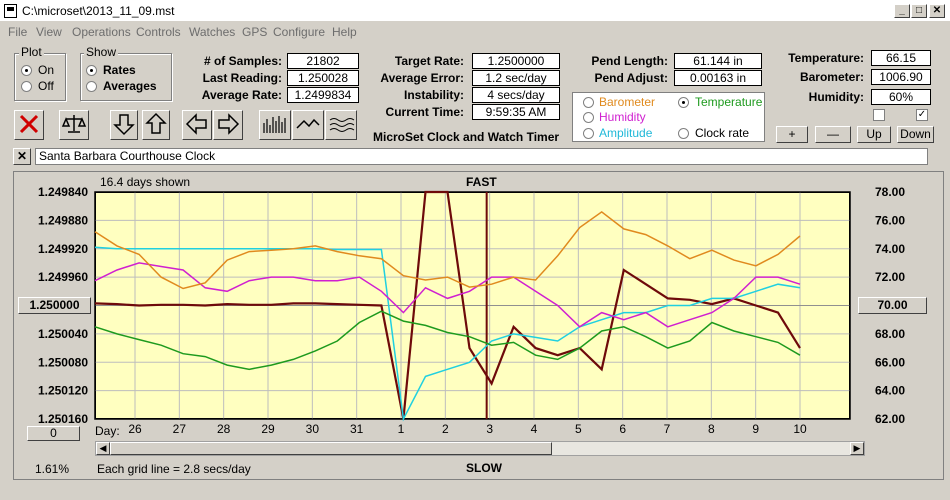  I want to click on menu-watches: Watches, so click(212, 32).